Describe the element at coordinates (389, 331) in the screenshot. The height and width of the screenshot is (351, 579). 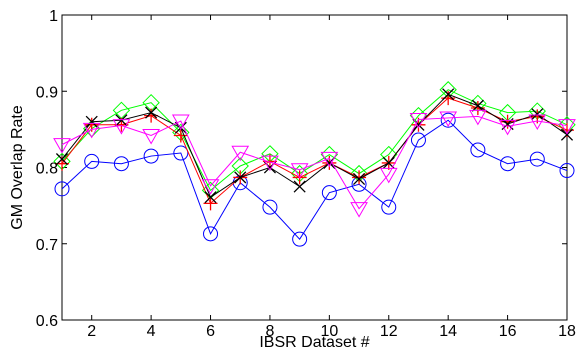
I see `x-tick-label: 12` at that location.